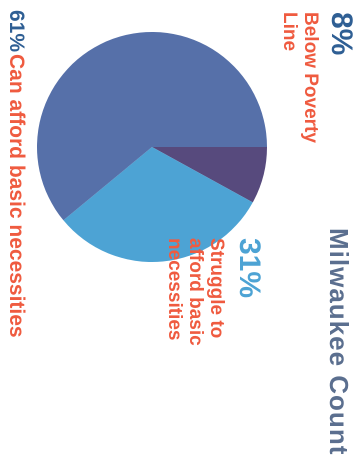 The width and height of the screenshot is (362, 475). What do you see at coordinates (174, 289) in the screenshot?
I see `struggle-label-line3: necessities` at bounding box center [174, 289].